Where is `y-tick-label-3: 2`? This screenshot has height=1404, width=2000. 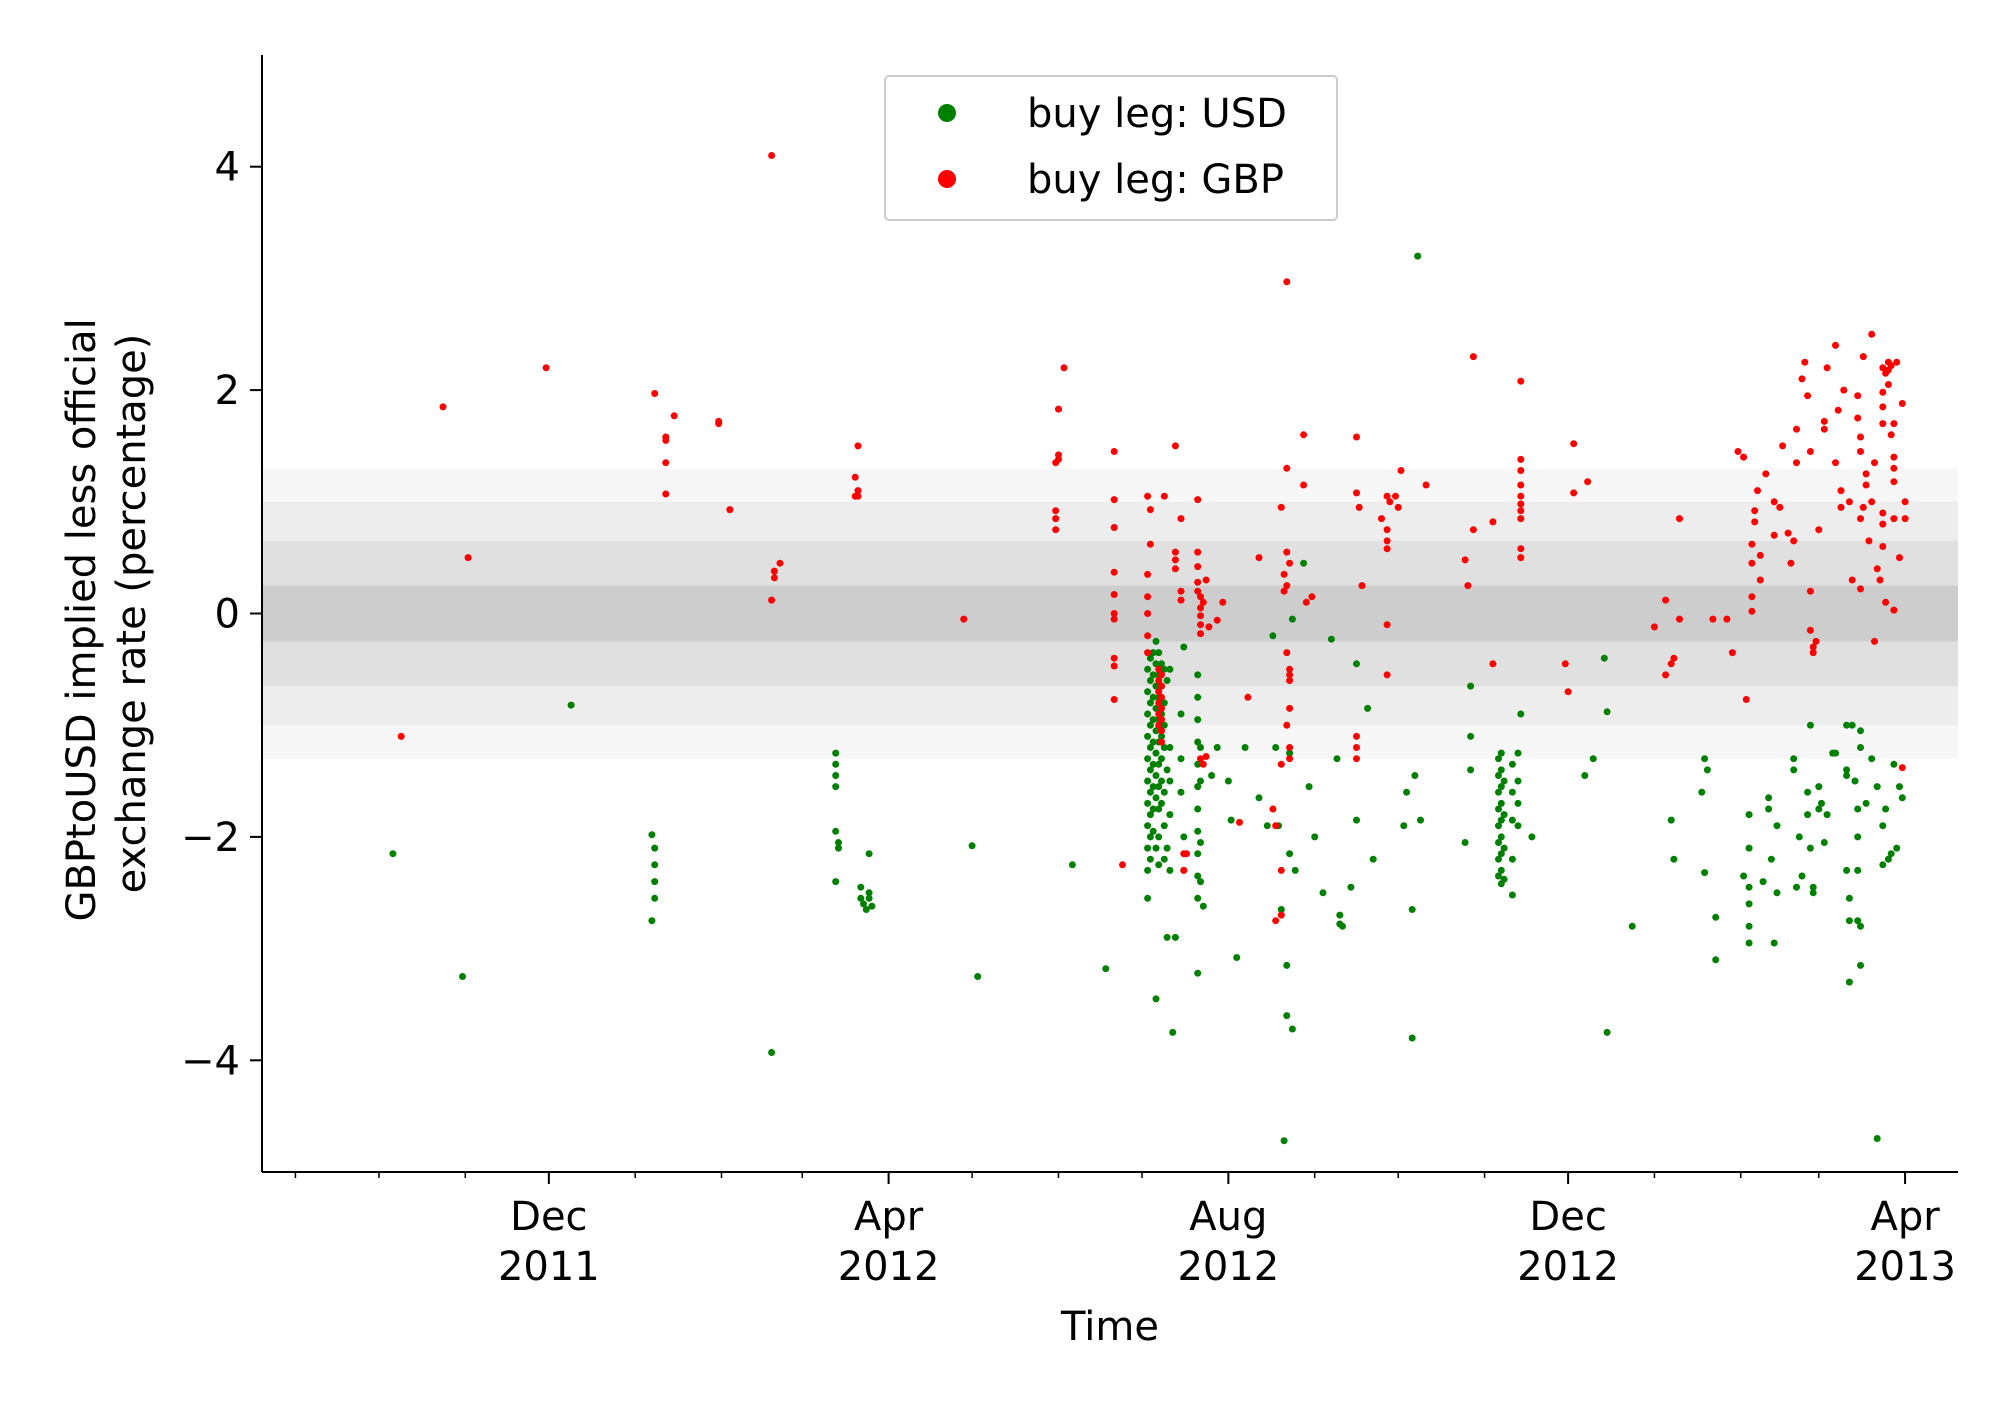
y-tick-label-3: 2 is located at coordinates (227, 391).